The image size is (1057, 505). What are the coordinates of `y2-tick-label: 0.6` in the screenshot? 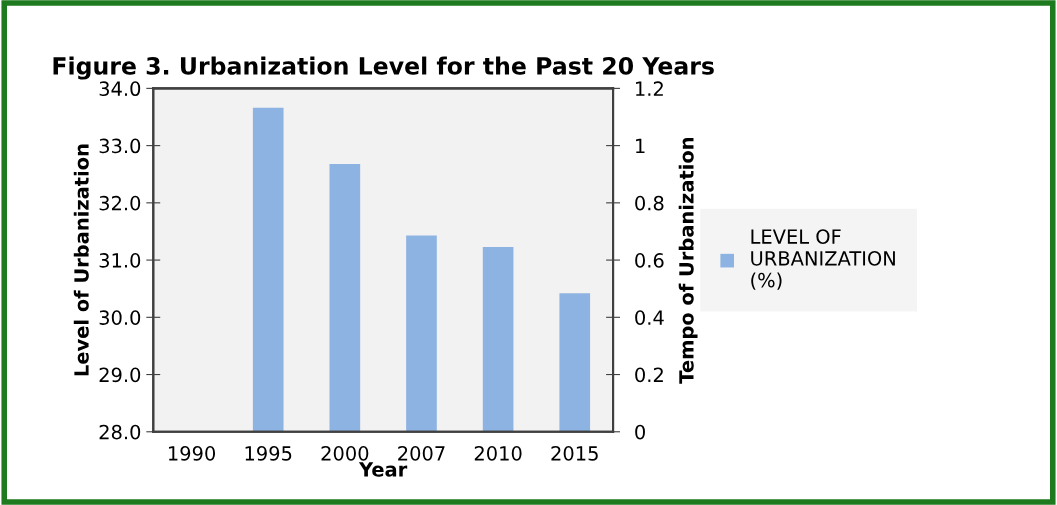 It's located at (649, 260).